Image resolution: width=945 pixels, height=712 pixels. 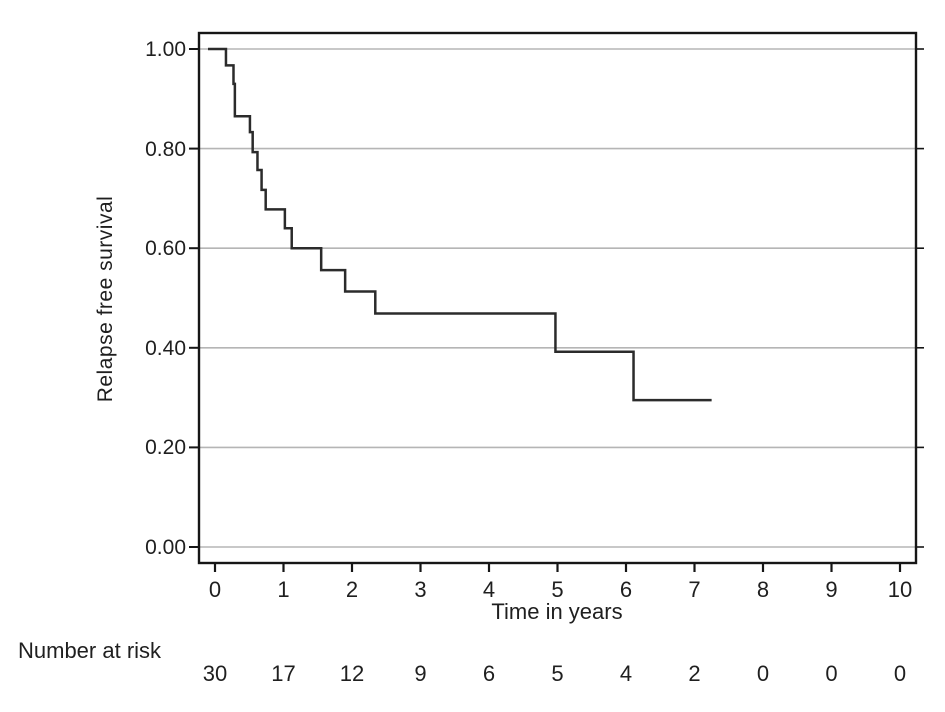 What do you see at coordinates (215, 589) in the screenshot?
I see `x-tick-label: 0` at bounding box center [215, 589].